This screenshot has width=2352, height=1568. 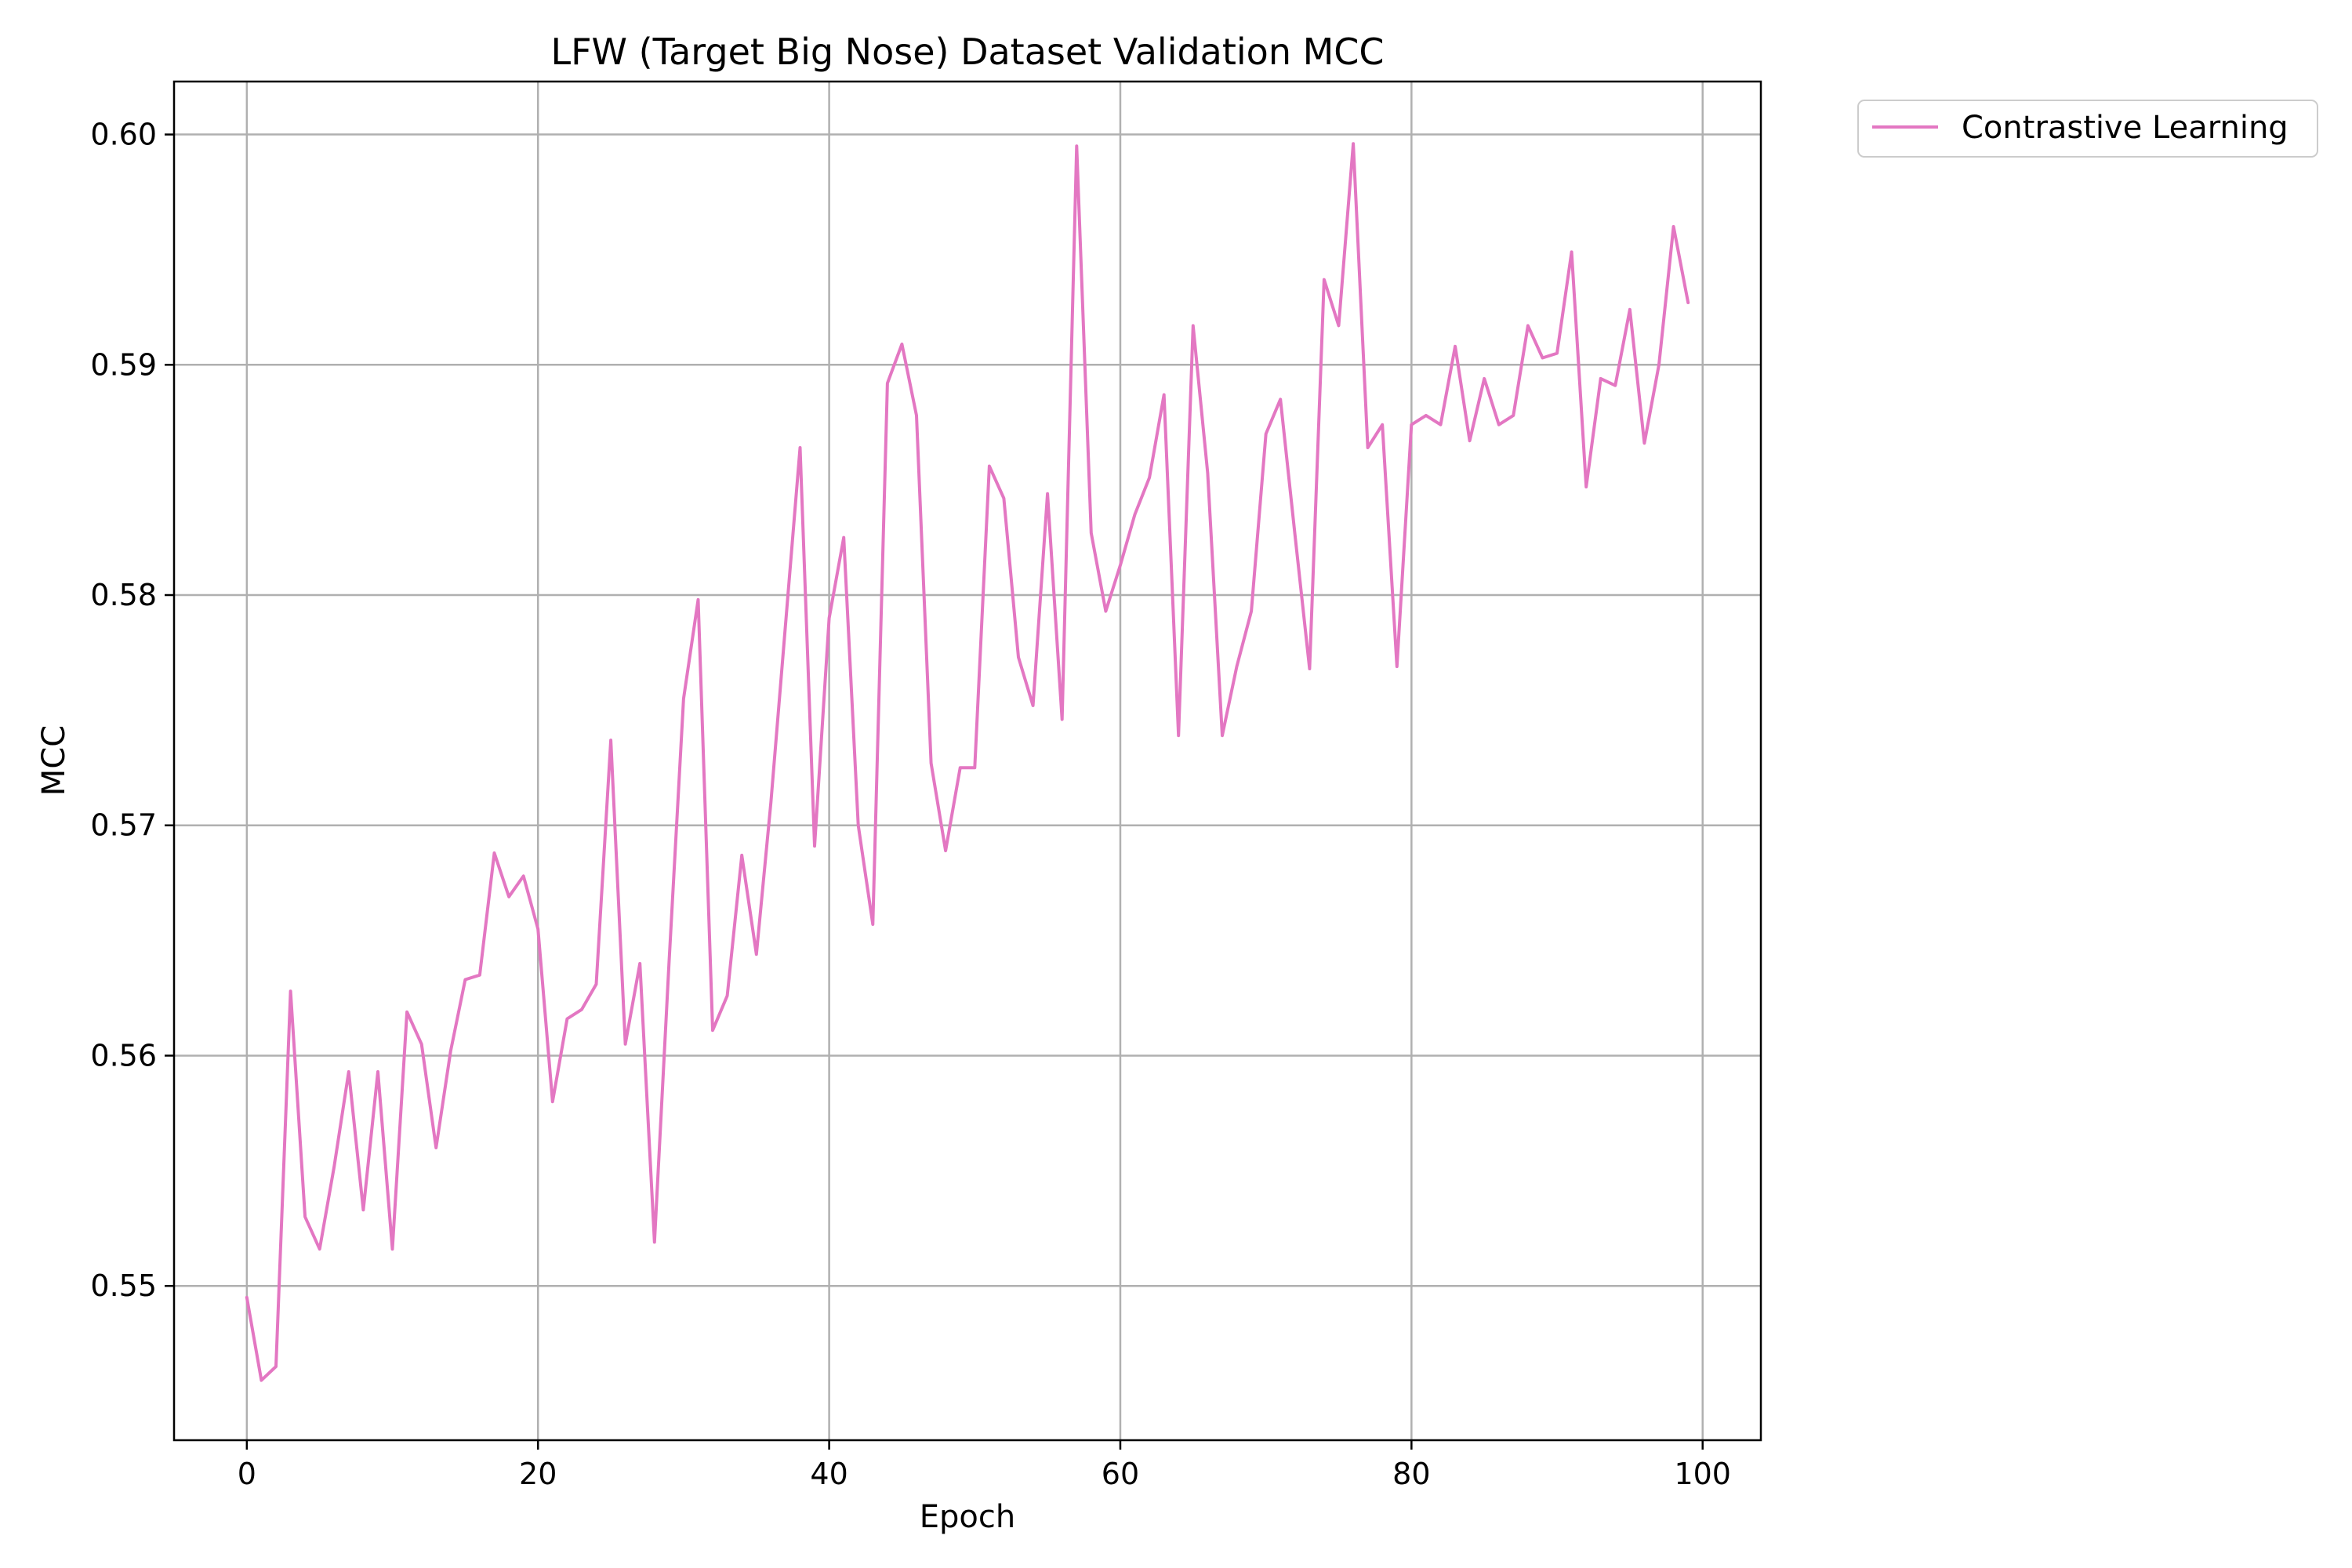 I want to click on x-tick-label: 40, so click(x=829, y=1474).